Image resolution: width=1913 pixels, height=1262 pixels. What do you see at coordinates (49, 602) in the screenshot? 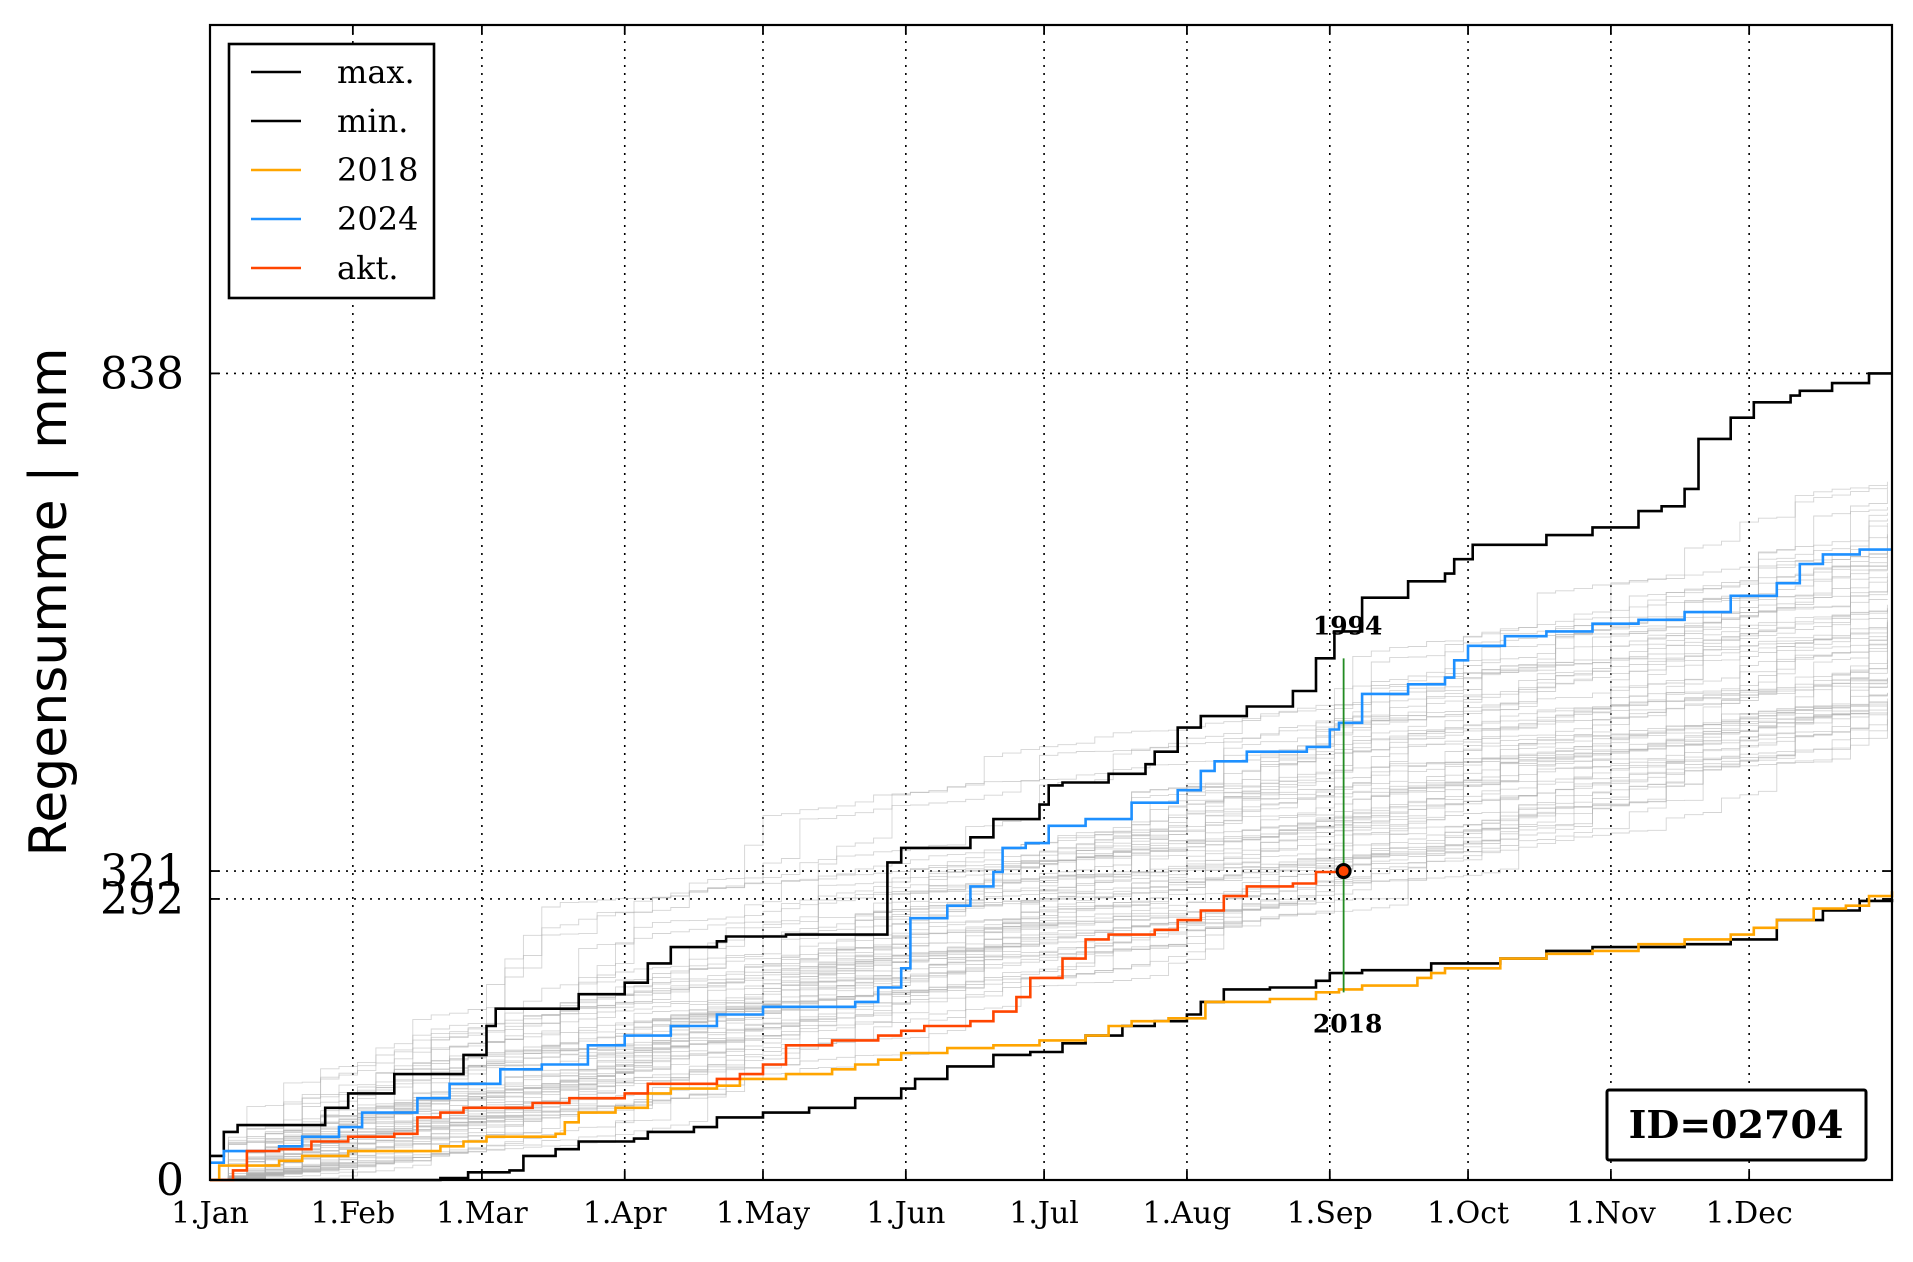
I see `y-axis-label: Regensumme | mm` at bounding box center [49, 602].